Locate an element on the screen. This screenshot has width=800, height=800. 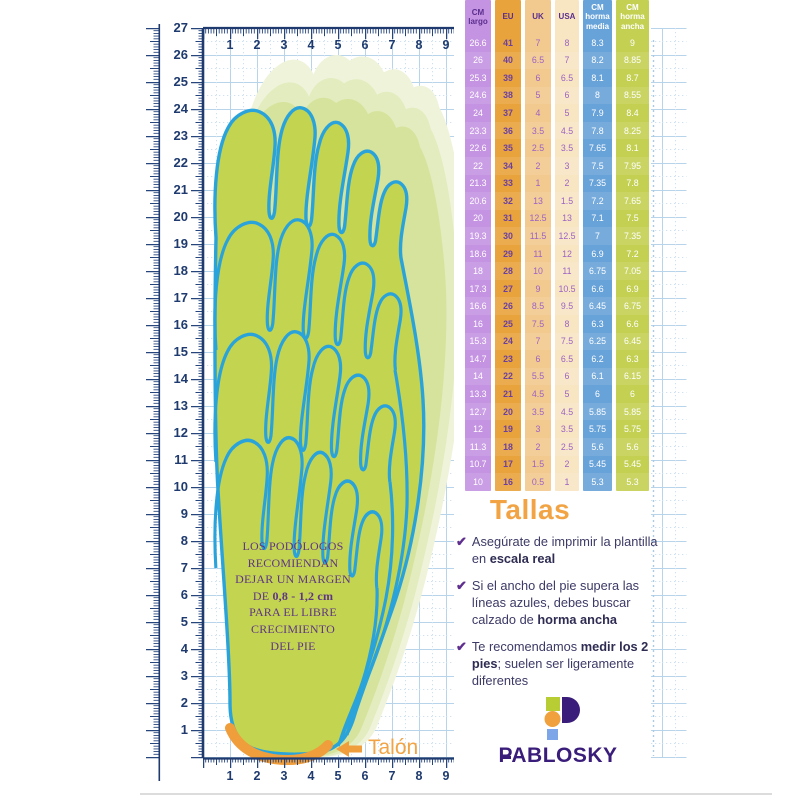
size-cell: 39 is located at coordinates (508, 77).